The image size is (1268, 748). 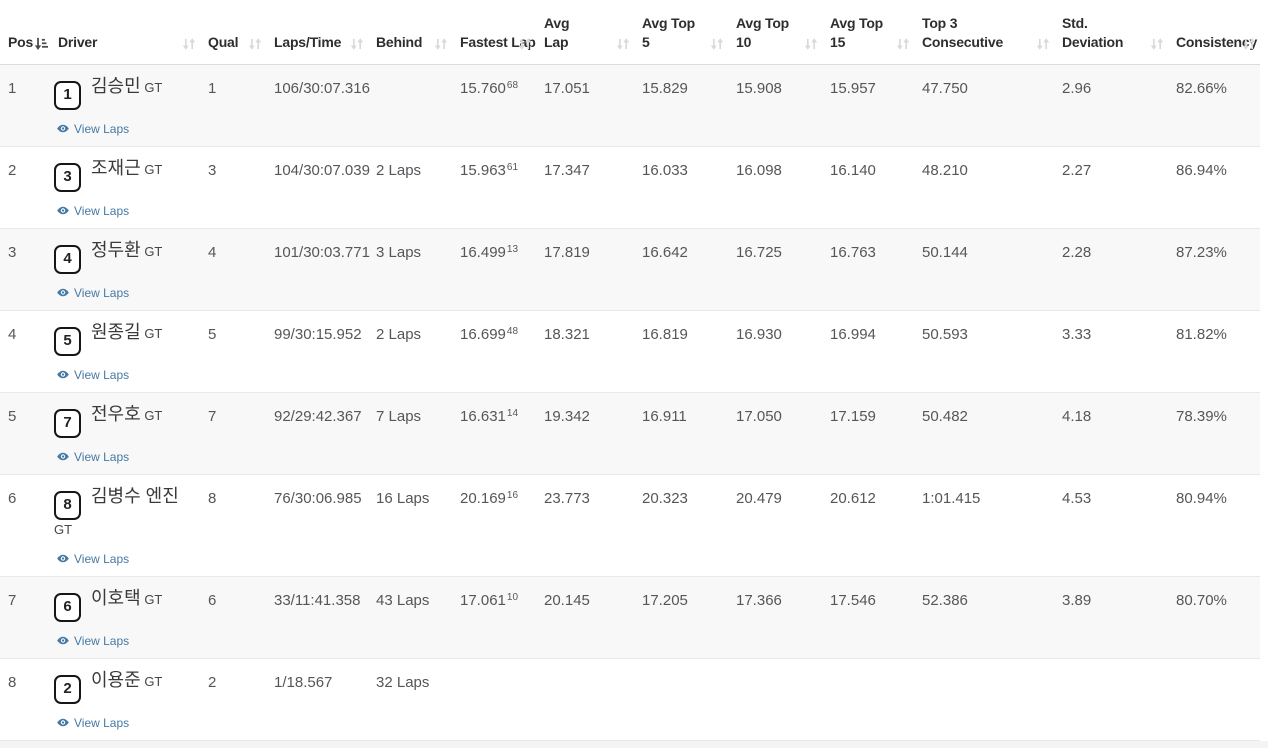 I want to click on consistency-cell: 81.82%, so click(x=1201, y=334).